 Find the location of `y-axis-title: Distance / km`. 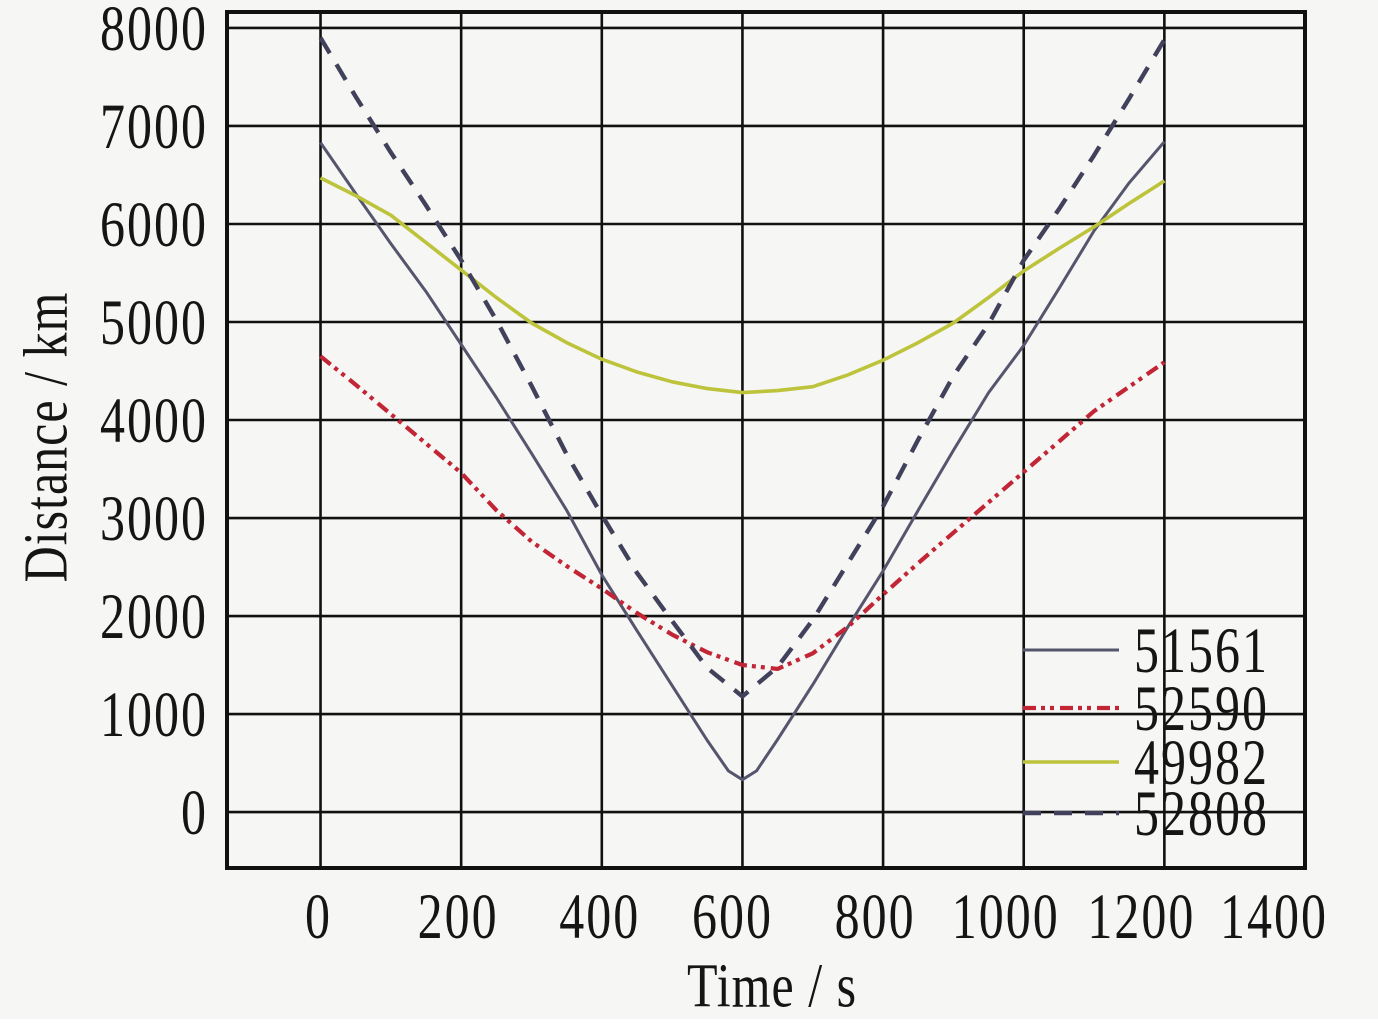

y-axis-title: Distance / km is located at coordinates (45, 437).